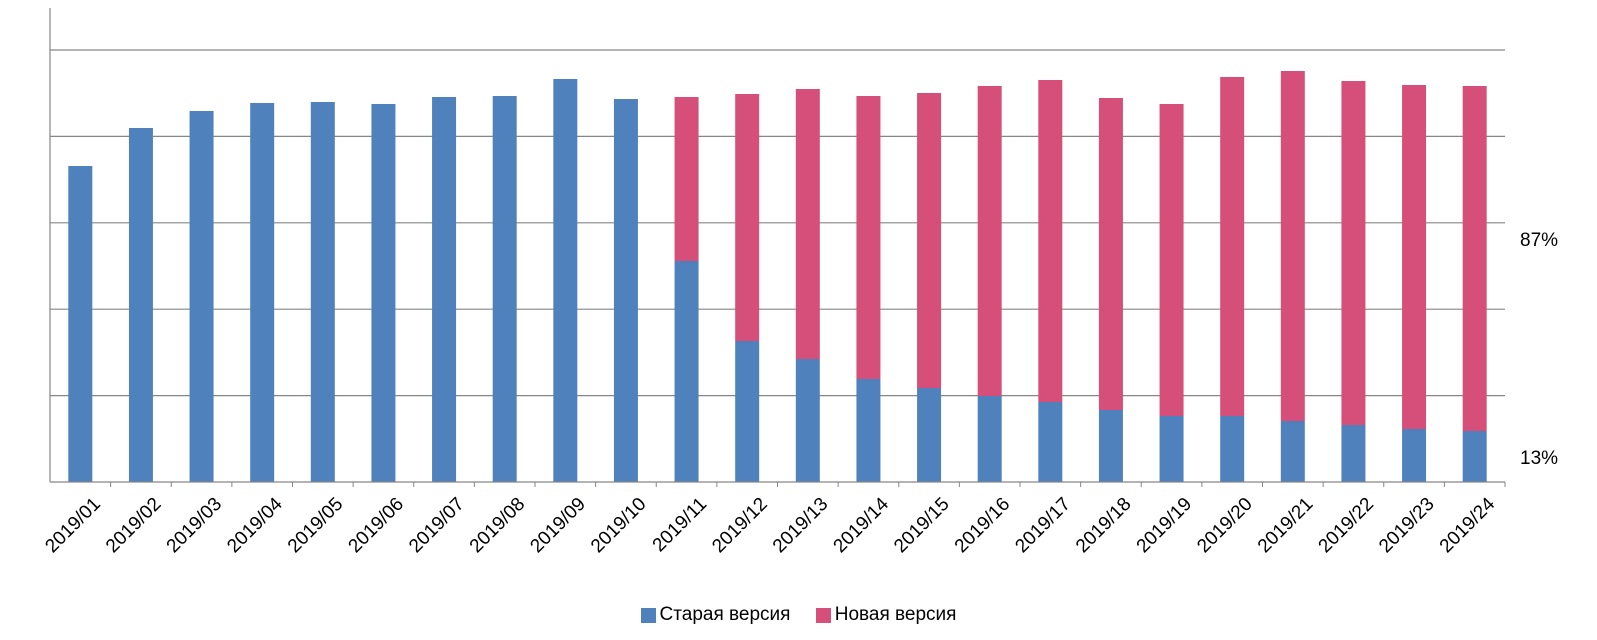  I want to click on x-tick-label: 2019/07, so click(436, 525).